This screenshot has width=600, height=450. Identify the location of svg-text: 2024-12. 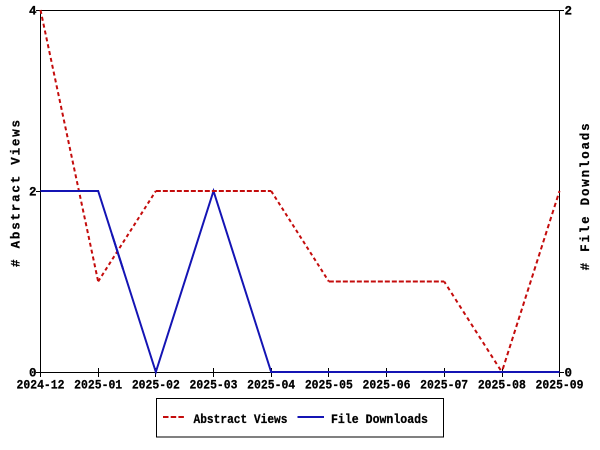
(41, 386).